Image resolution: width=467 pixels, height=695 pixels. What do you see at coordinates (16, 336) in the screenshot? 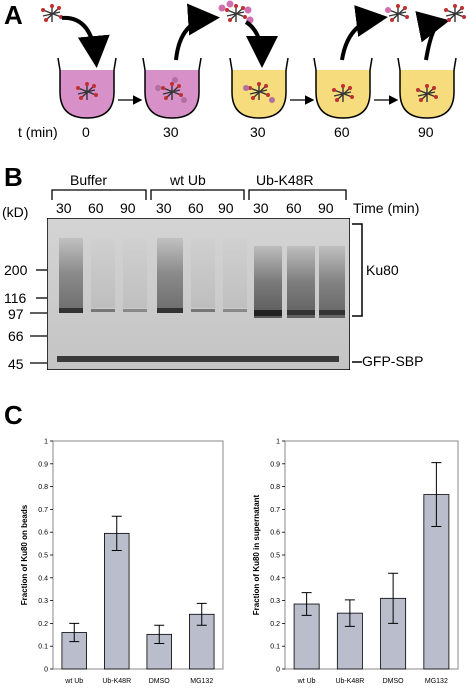
I see `marker-66: 66` at bounding box center [16, 336].